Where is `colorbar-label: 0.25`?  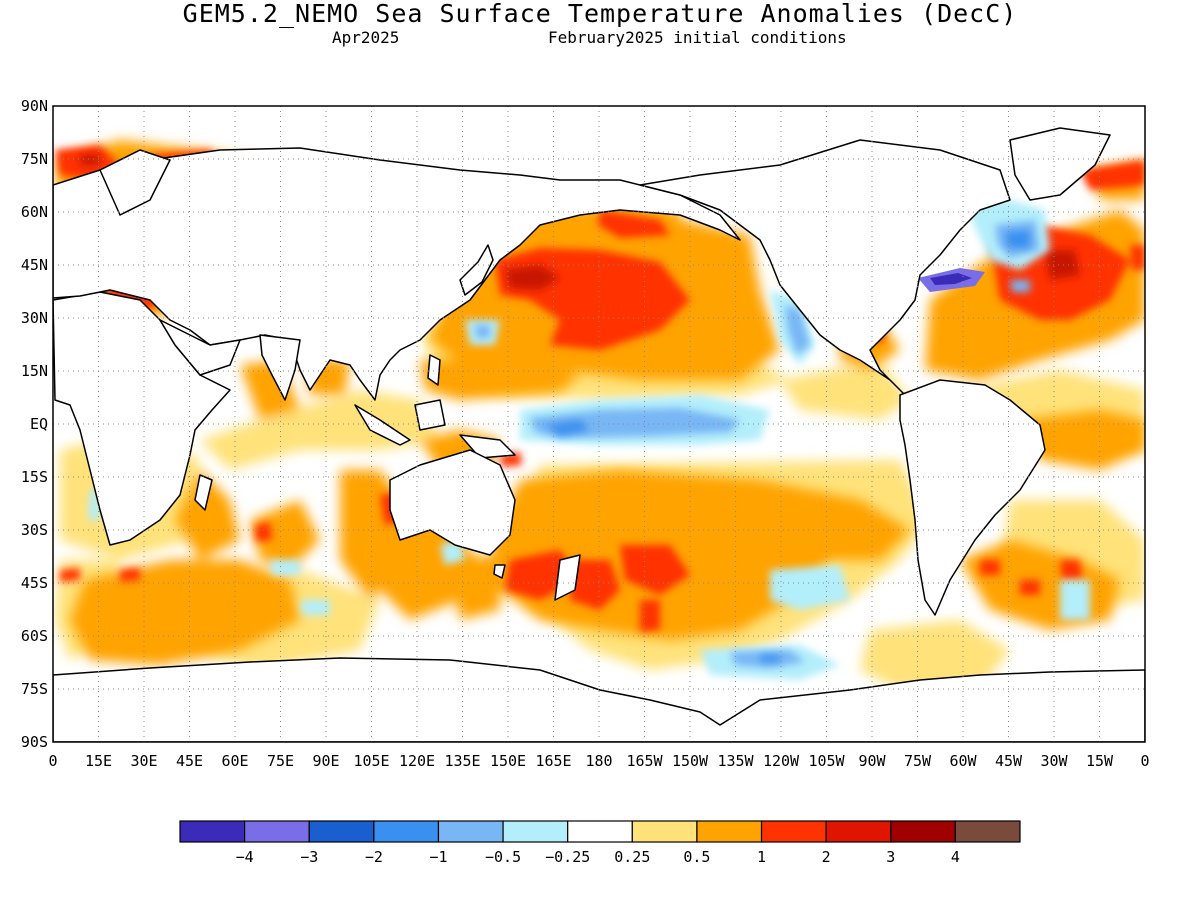 colorbar-label: 0.25 is located at coordinates (632, 857).